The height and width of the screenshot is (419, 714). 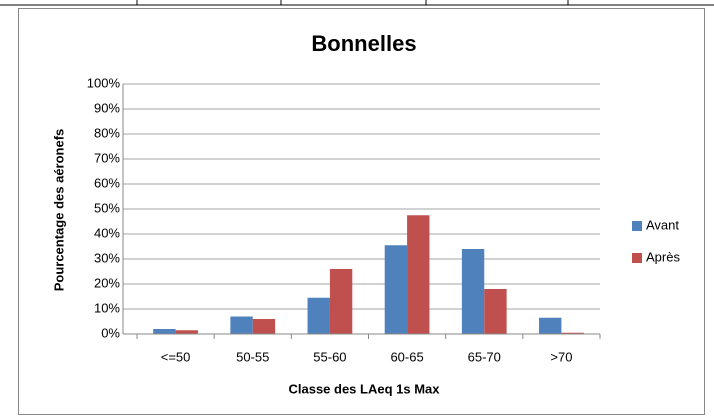 What do you see at coordinates (107, 257) in the screenshot?
I see `y-tick-label: 30%` at bounding box center [107, 257].